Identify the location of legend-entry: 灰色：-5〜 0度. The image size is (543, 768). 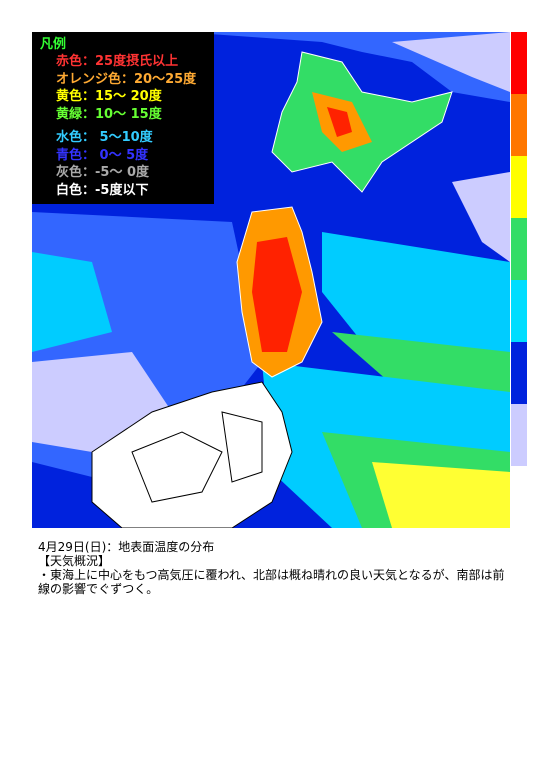
(103, 172).